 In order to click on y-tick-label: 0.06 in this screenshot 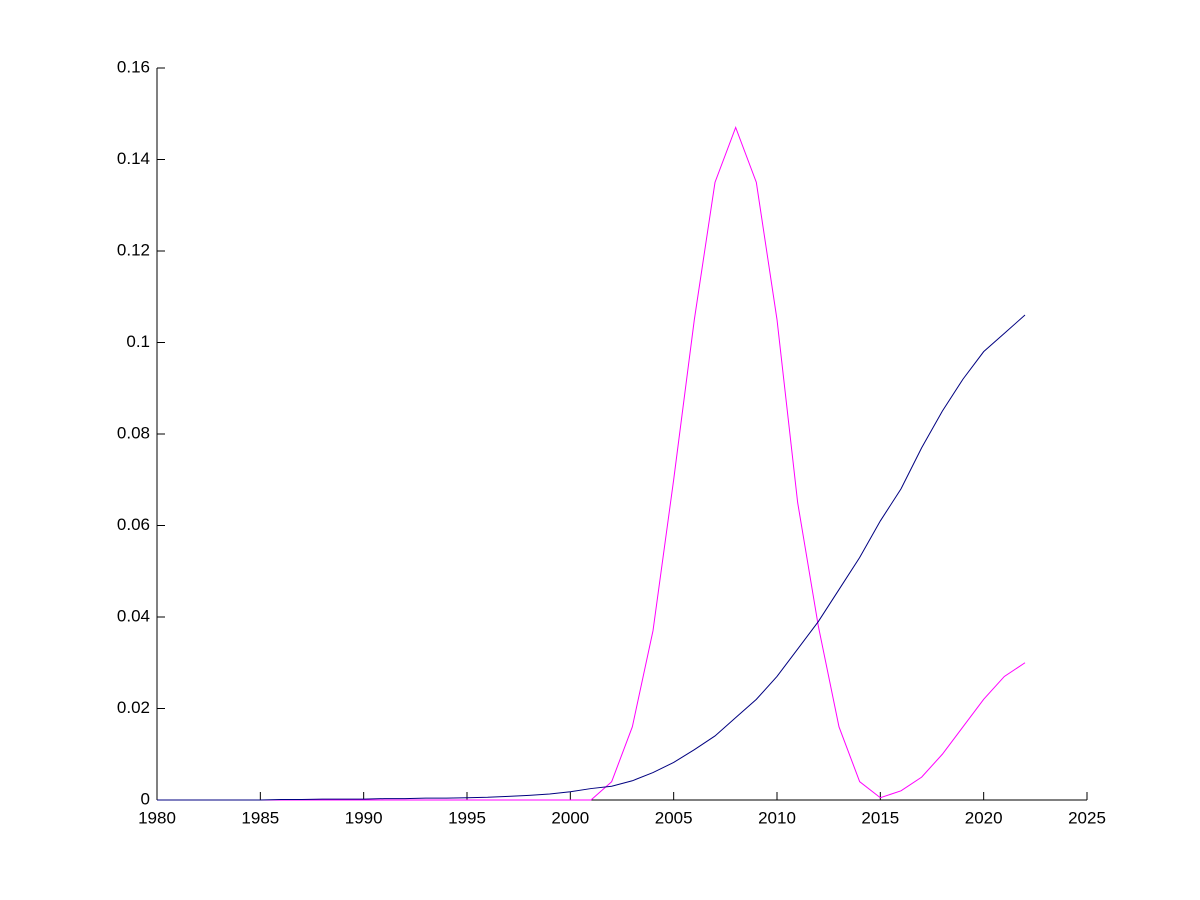, I will do `click(133, 524)`.